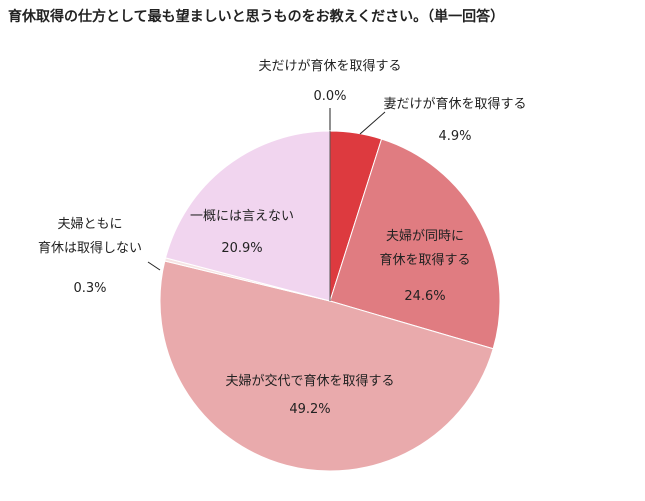 The height and width of the screenshot is (501, 645). Describe the element at coordinates (454, 136) in the screenshot. I see `slice-value-label: 4.9%` at that location.